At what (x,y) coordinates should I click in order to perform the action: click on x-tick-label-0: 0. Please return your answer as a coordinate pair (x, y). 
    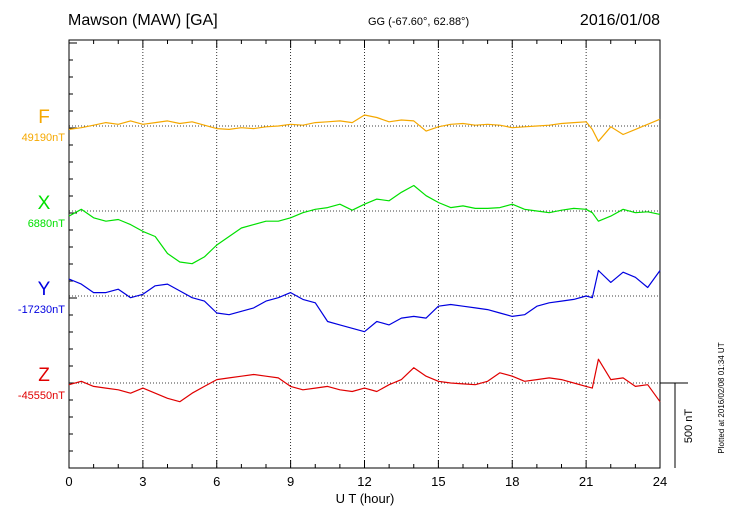
    Looking at the image, I should click on (68, 481).